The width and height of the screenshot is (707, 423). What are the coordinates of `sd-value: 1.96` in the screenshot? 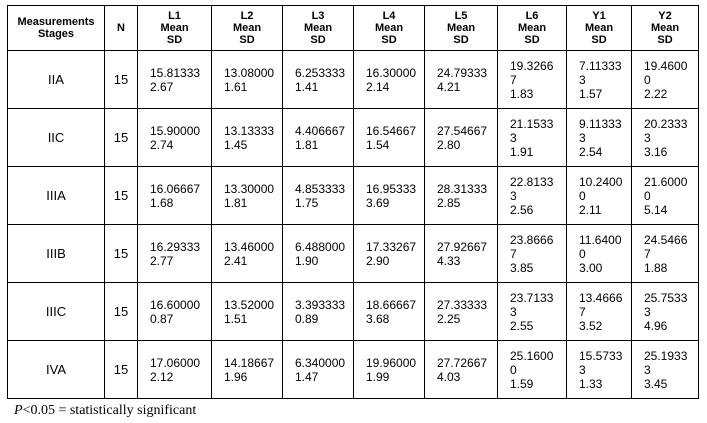 It's located at (236, 376).